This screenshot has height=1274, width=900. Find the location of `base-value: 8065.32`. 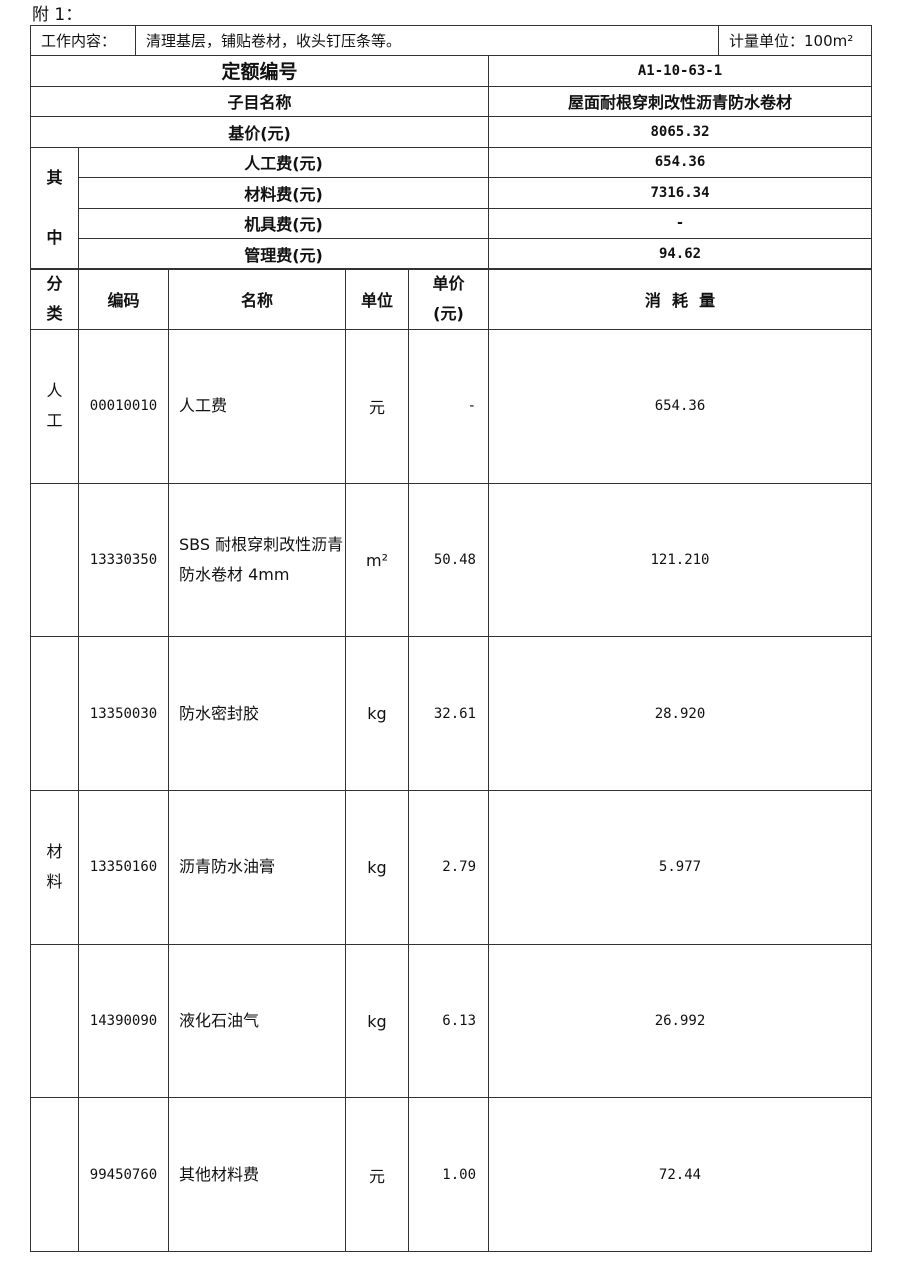

base-value: 8065.32 is located at coordinates (680, 132).